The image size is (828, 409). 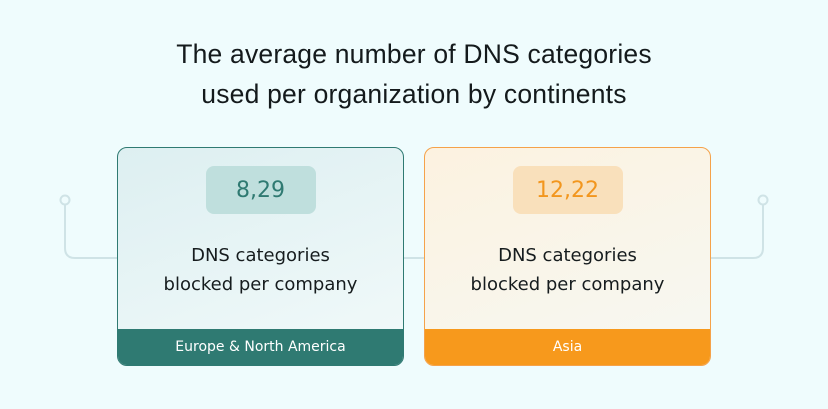 What do you see at coordinates (763, 200) in the screenshot?
I see `right-connector-node` at bounding box center [763, 200].